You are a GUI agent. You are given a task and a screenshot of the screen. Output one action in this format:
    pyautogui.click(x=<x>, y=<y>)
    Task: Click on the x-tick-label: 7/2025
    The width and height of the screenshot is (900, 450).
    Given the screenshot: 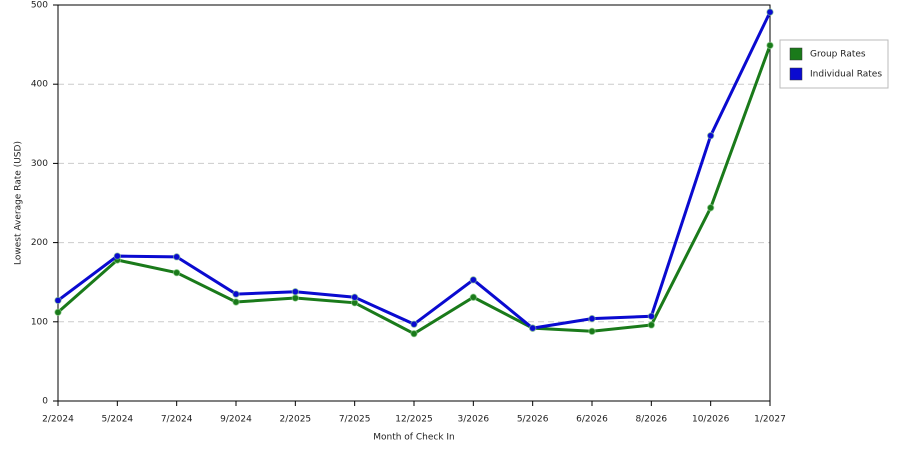 What is the action you would take?
    pyautogui.click(x=355, y=420)
    